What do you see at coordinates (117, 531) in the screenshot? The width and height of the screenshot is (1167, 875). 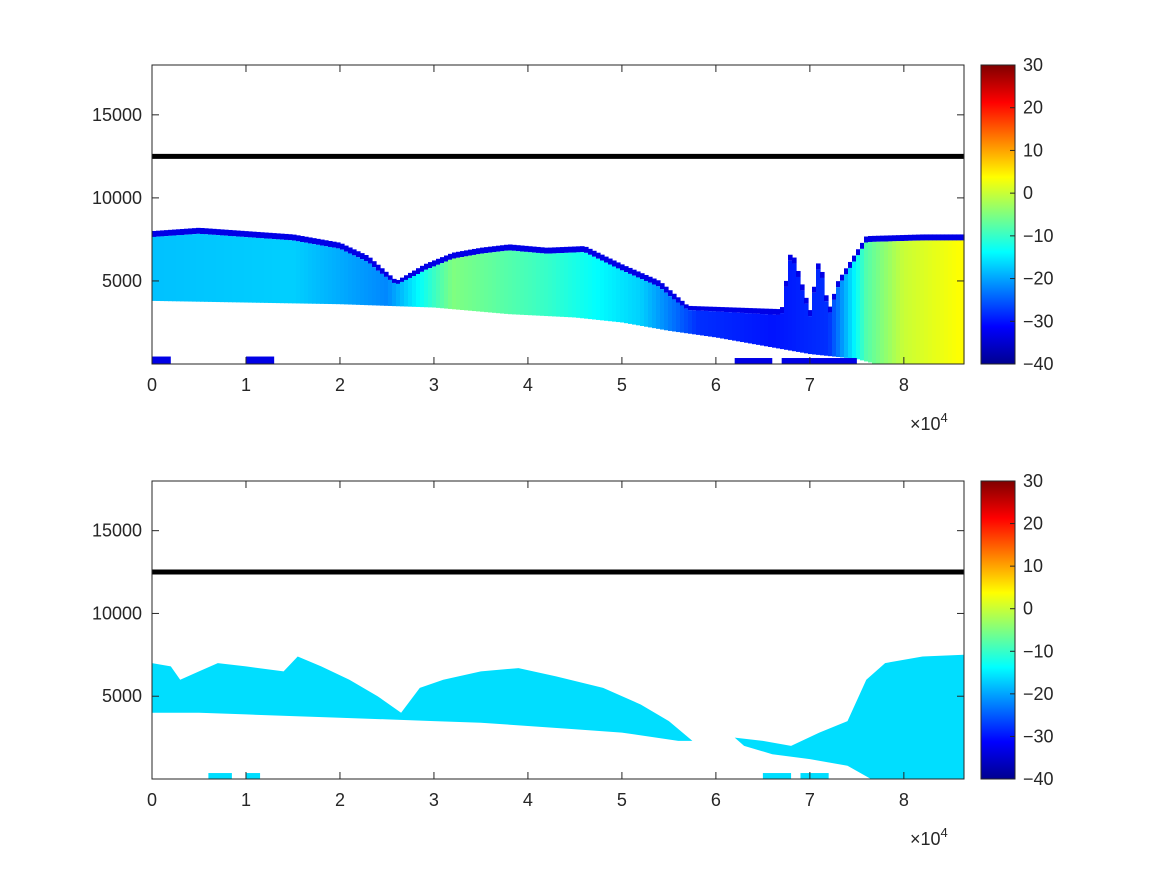 I see `y-tick-label: 15000` at bounding box center [117, 531].